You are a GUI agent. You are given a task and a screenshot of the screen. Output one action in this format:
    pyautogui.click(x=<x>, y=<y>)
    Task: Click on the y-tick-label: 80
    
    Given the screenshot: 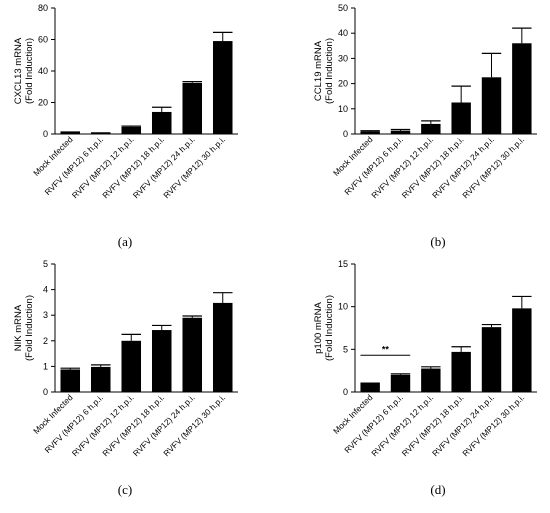 What is the action you would take?
    pyautogui.click(x=43, y=8)
    